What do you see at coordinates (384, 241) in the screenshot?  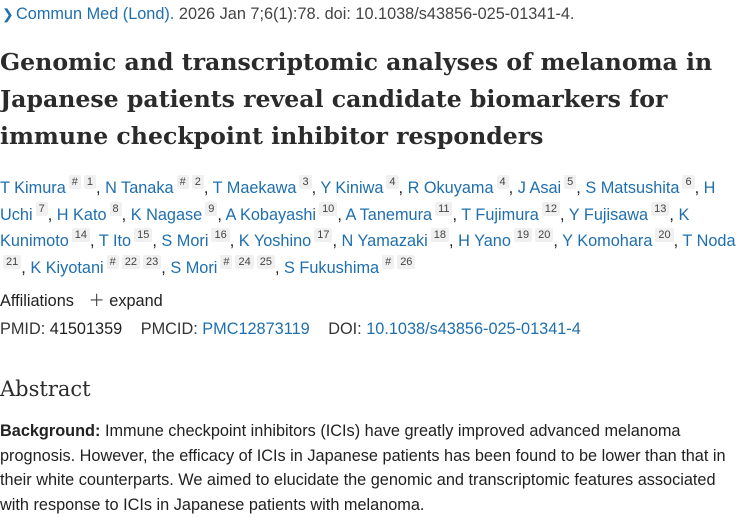 I see `author-link: N Yamazaki` at bounding box center [384, 241].